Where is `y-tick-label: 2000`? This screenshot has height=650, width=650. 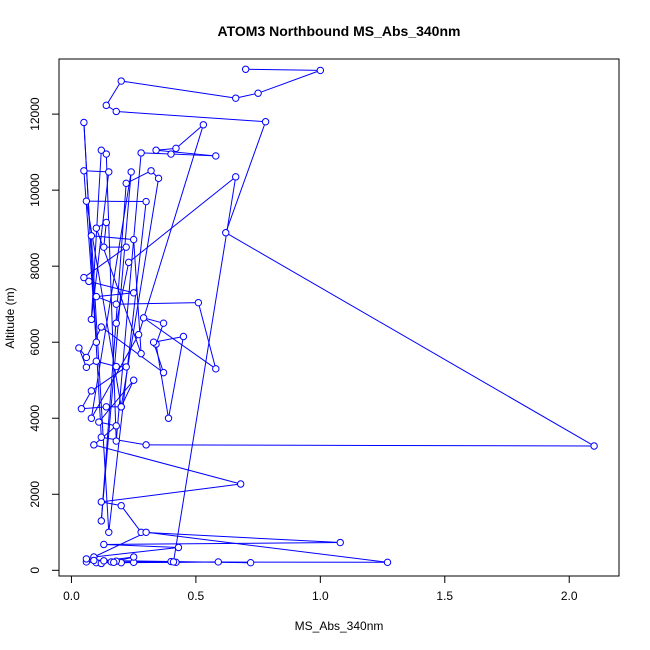 y-tick-label: 2000 is located at coordinates (35, 494).